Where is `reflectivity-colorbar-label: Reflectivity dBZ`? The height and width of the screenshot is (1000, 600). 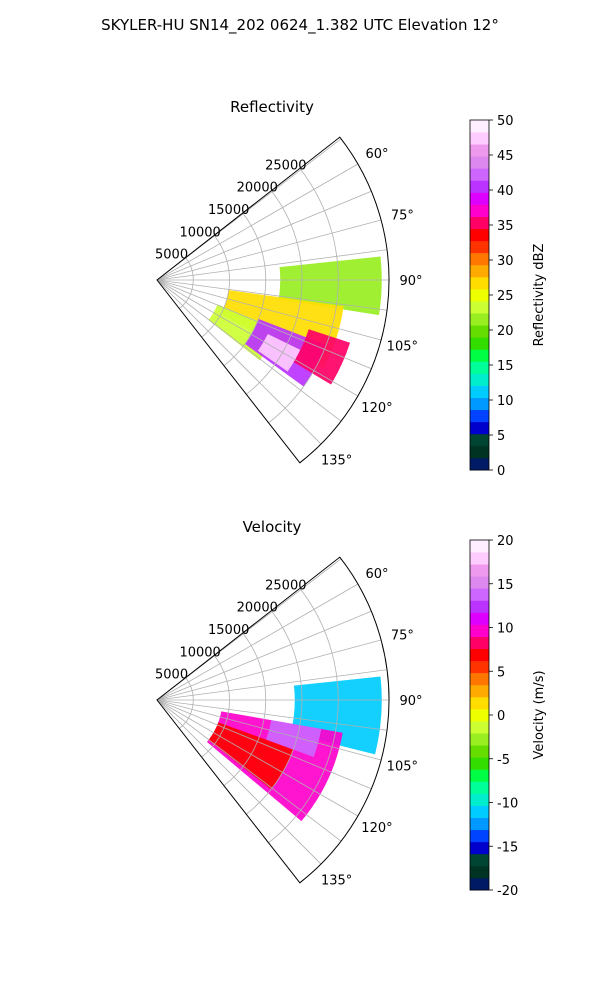
reflectivity-colorbar-label: Reflectivity dBZ is located at coordinates (539, 295).